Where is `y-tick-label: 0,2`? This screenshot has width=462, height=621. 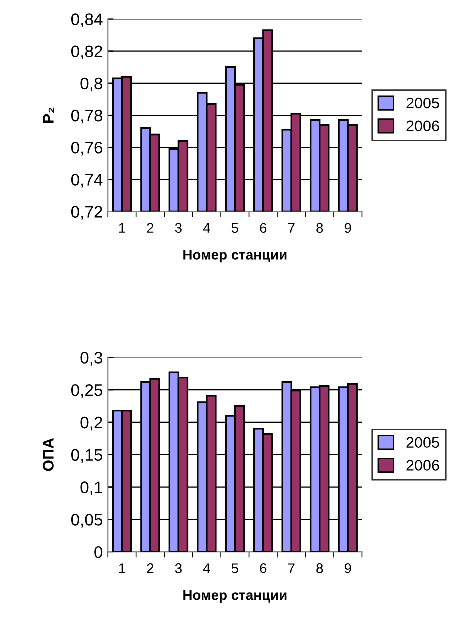
y-tick-label: 0,2 is located at coordinates (91, 423).